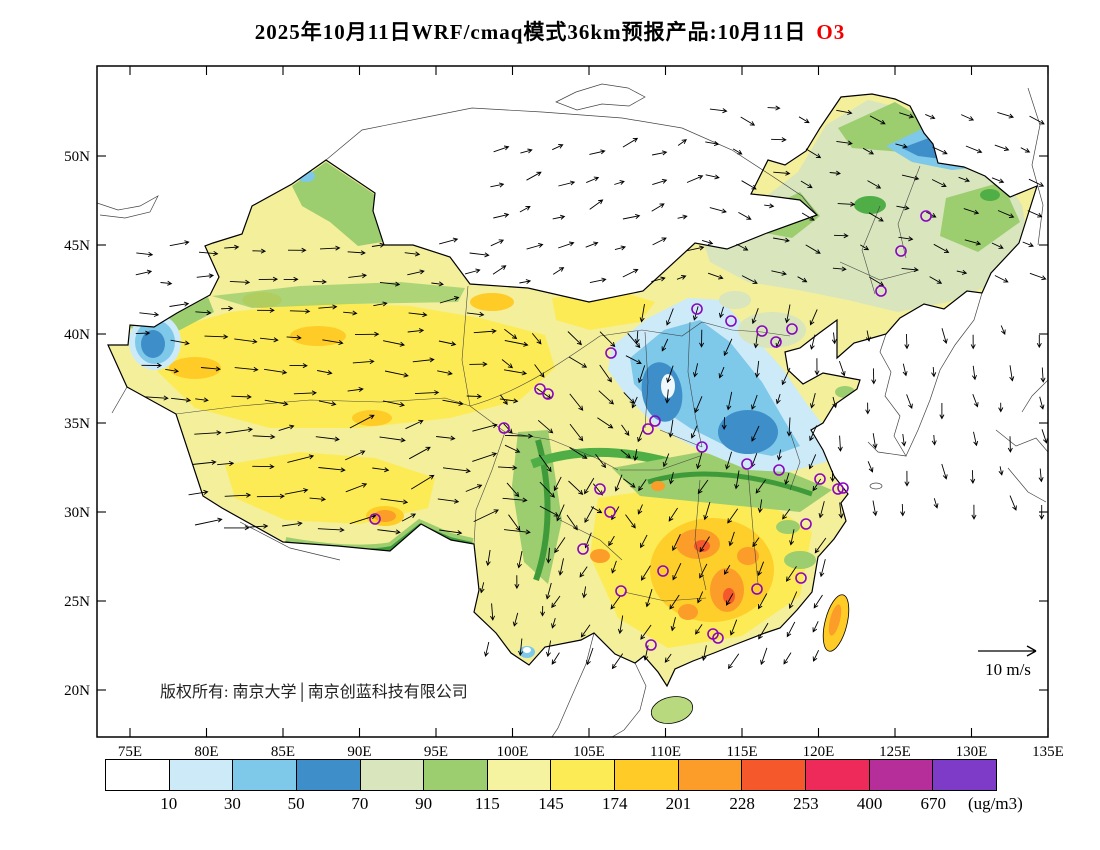 This screenshot has width=1100, height=850. Describe the element at coordinates (77, 157) in the screenshot. I see `lat-axis-label: 50N` at that location.